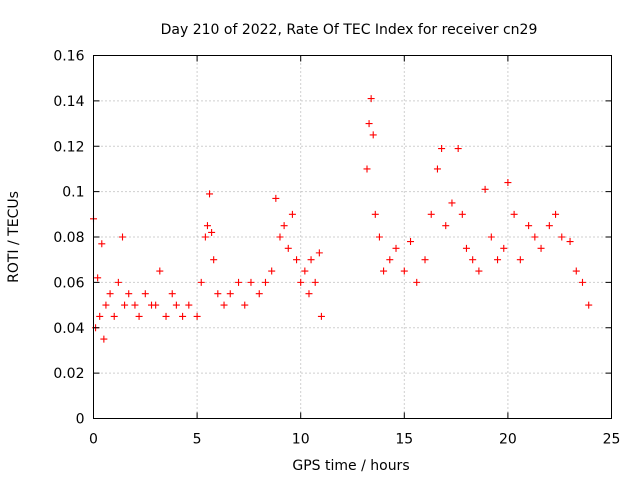  I want to click on y-tick-label: 0.12, so click(68, 147).